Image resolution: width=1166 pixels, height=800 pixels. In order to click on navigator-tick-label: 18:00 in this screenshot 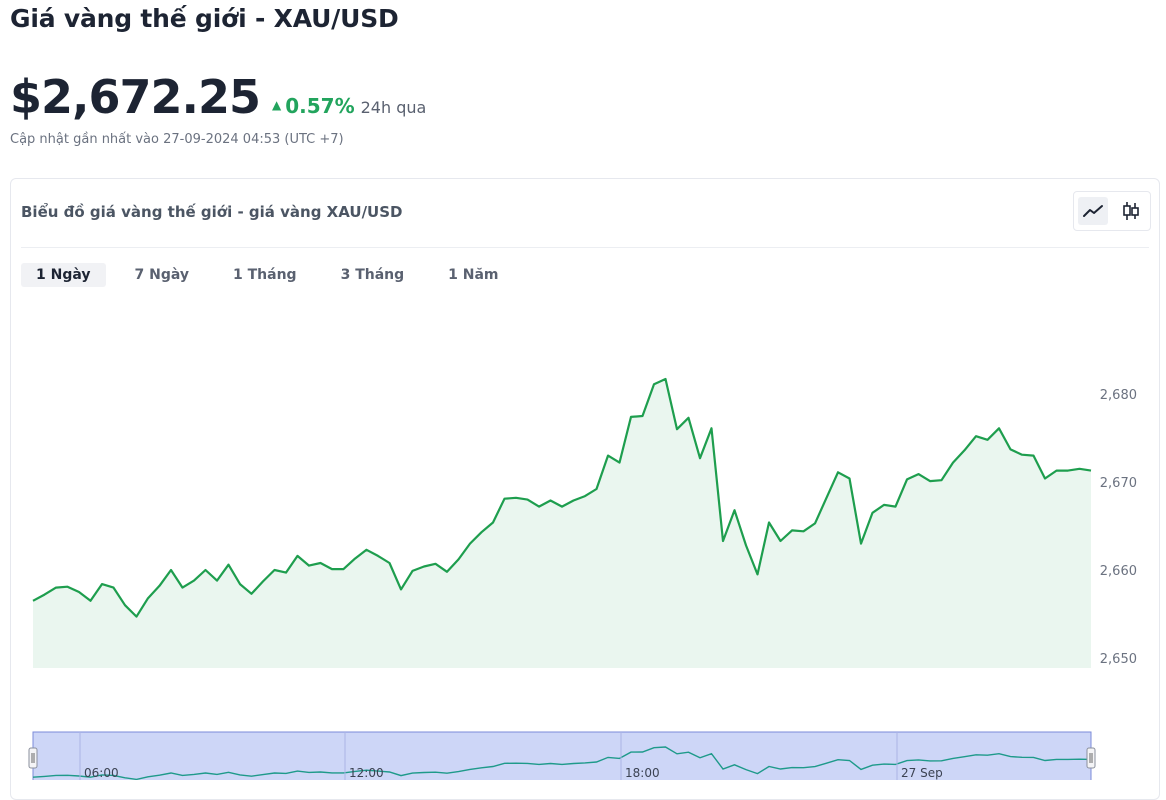, I will do `click(642, 773)`.